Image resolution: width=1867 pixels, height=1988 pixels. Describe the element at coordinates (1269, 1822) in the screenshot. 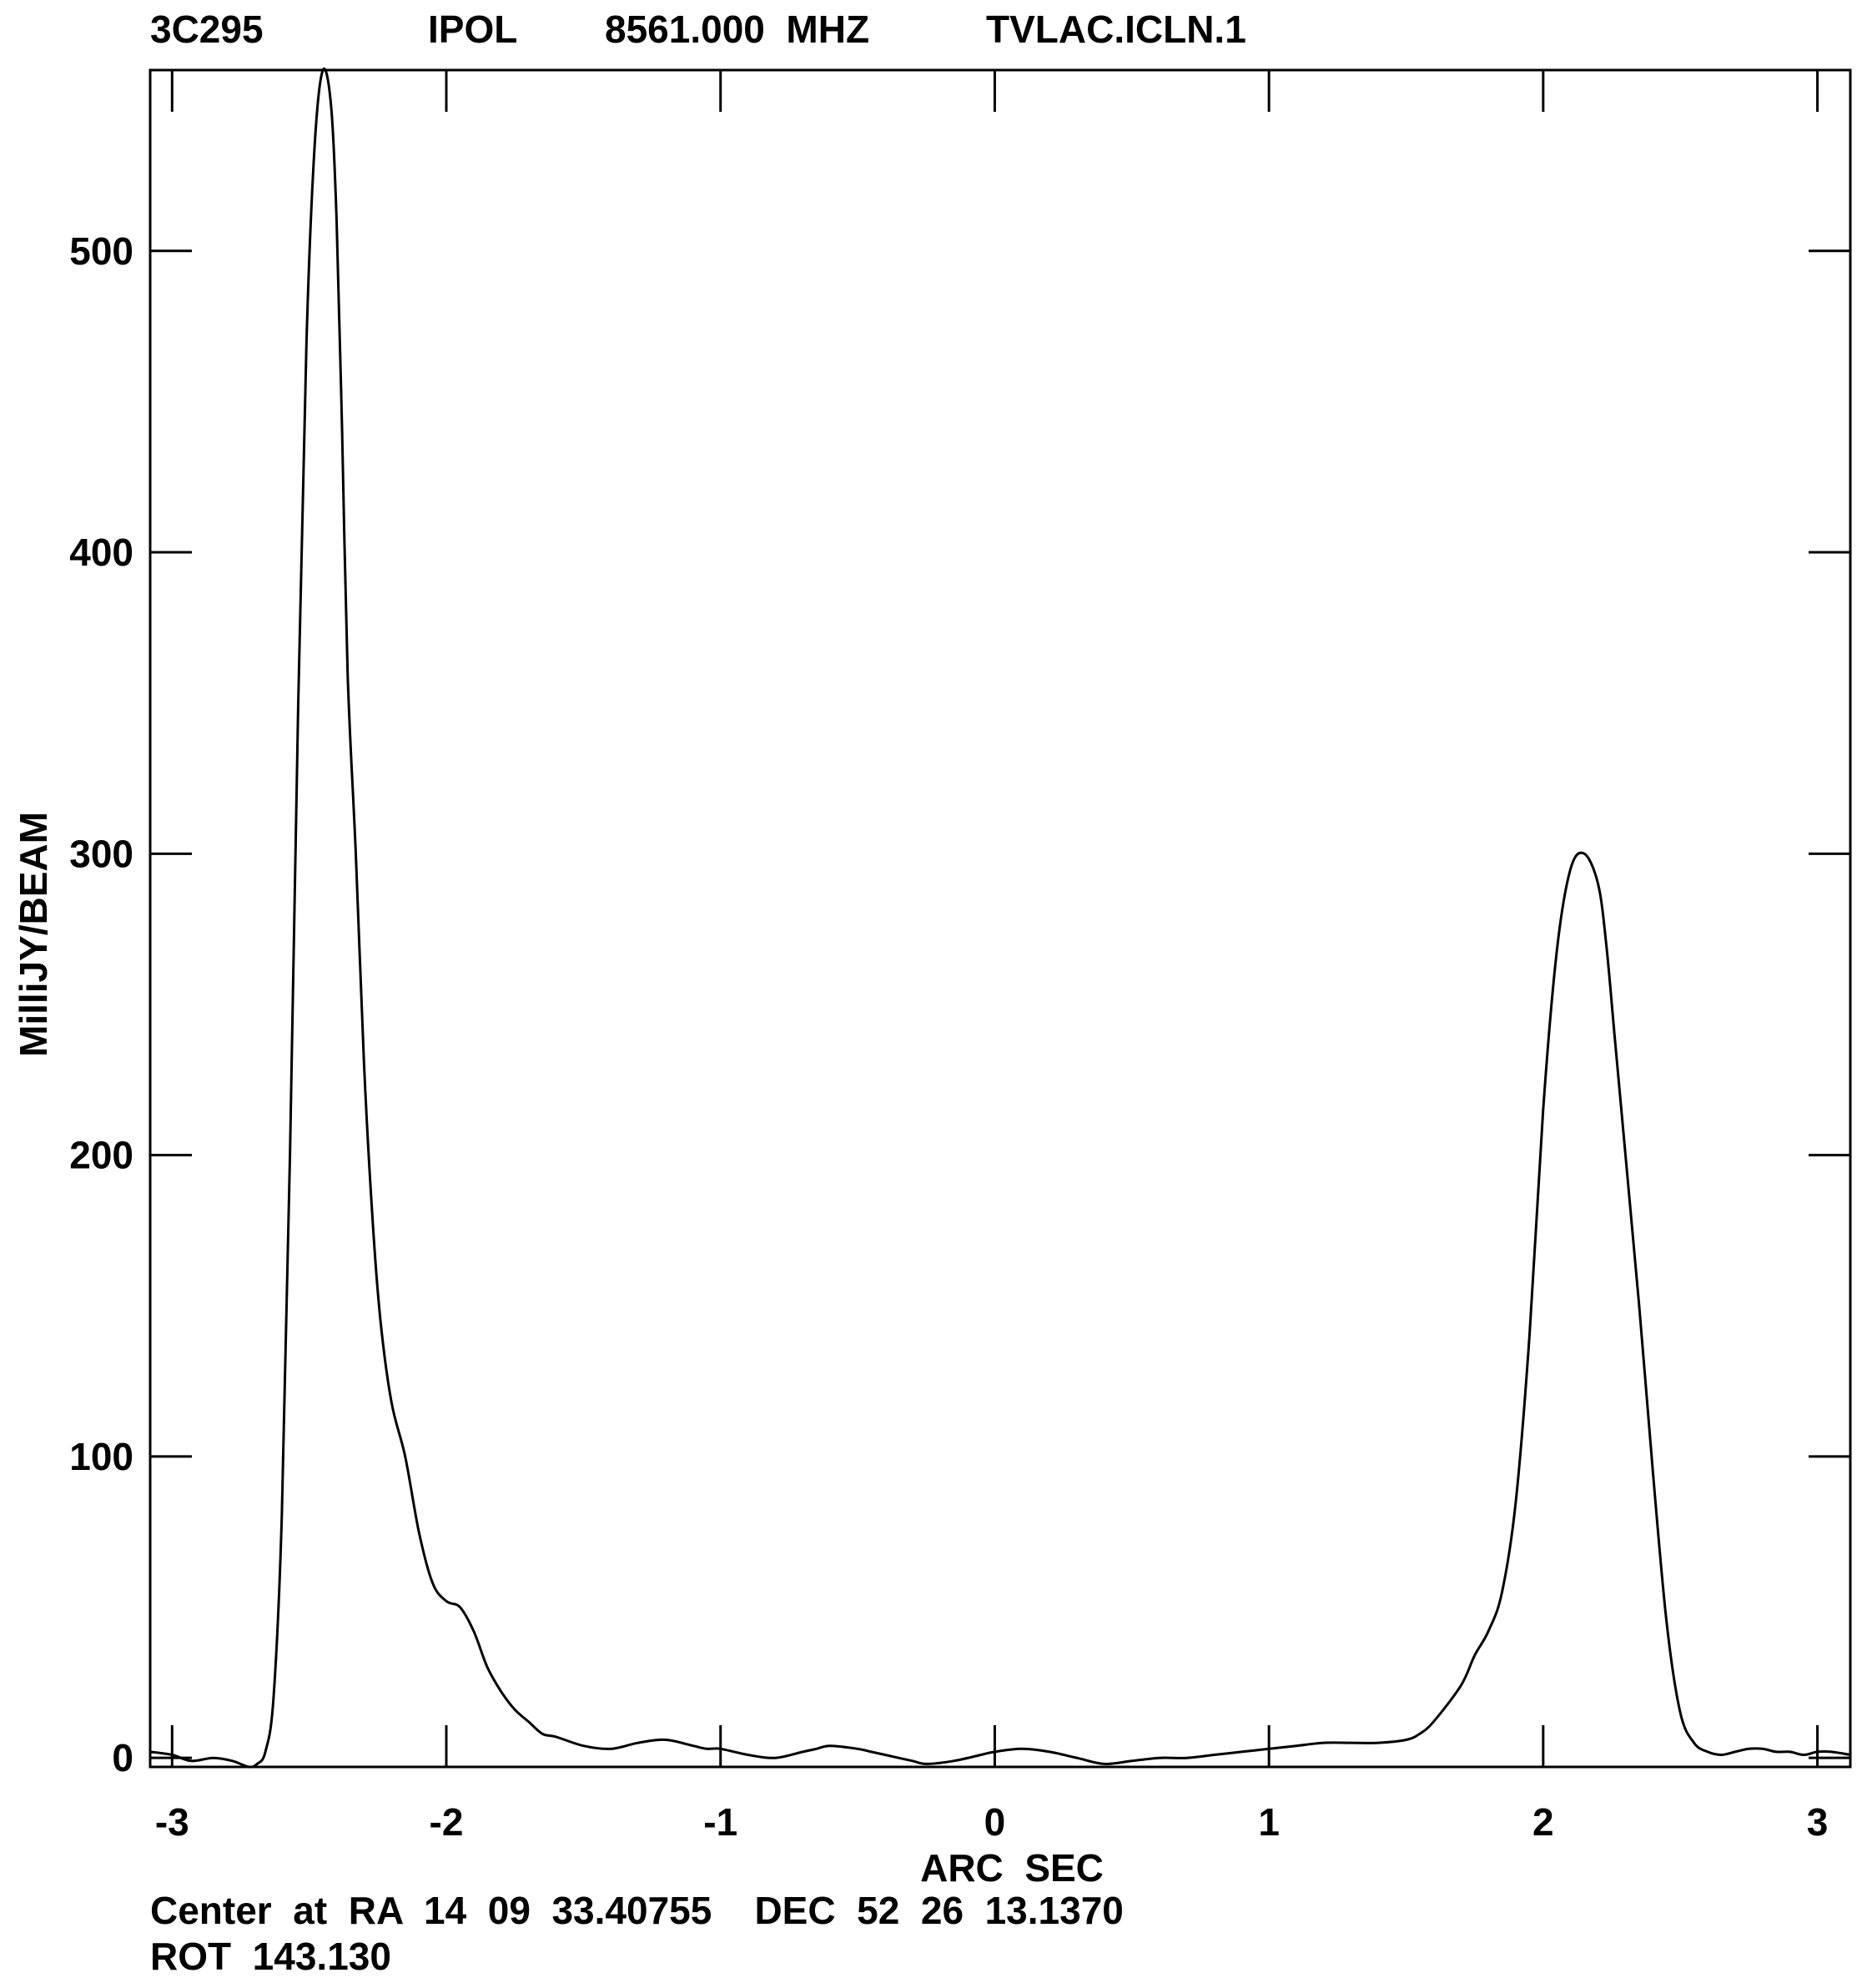

I see `x-tick-label: 1` at that location.